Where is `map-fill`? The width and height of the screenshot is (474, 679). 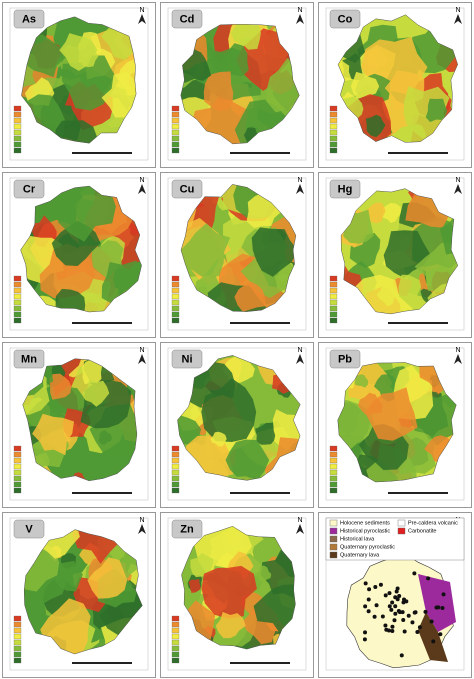
map-fill is located at coordinates (238, 248).